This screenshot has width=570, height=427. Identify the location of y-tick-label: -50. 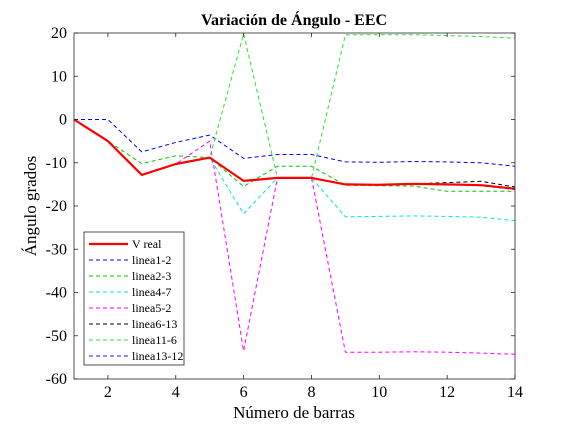
(56, 336).